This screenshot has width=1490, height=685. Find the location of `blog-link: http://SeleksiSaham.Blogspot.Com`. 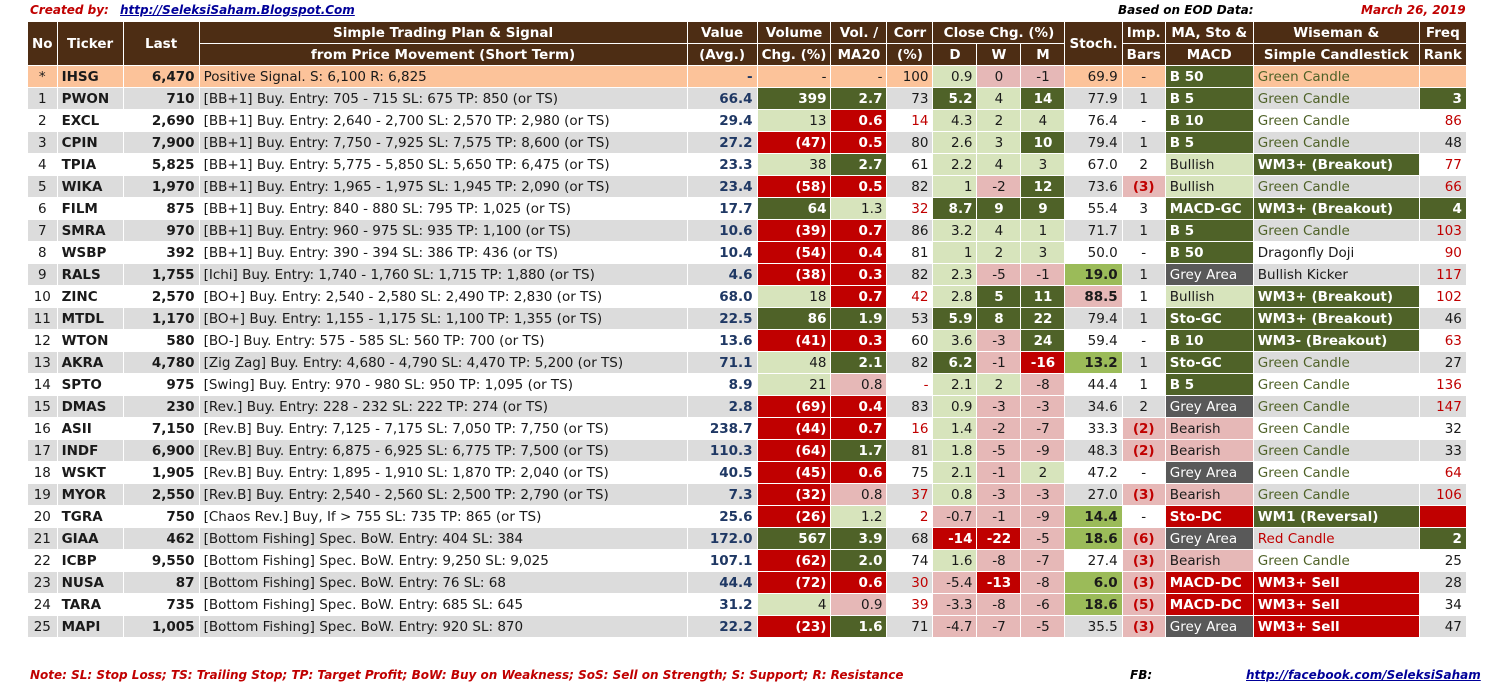

blog-link: http://SeleksiSaham.Blogspot.Com is located at coordinates (237, 10).